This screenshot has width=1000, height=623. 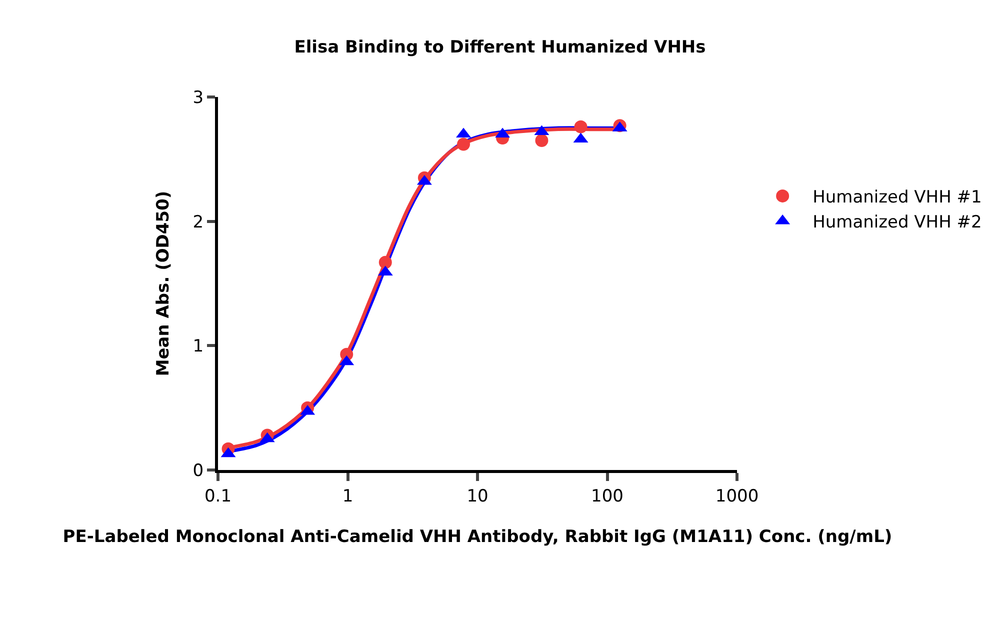 What do you see at coordinates (198, 222) in the screenshot?
I see `y-tick-label: 2` at bounding box center [198, 222].